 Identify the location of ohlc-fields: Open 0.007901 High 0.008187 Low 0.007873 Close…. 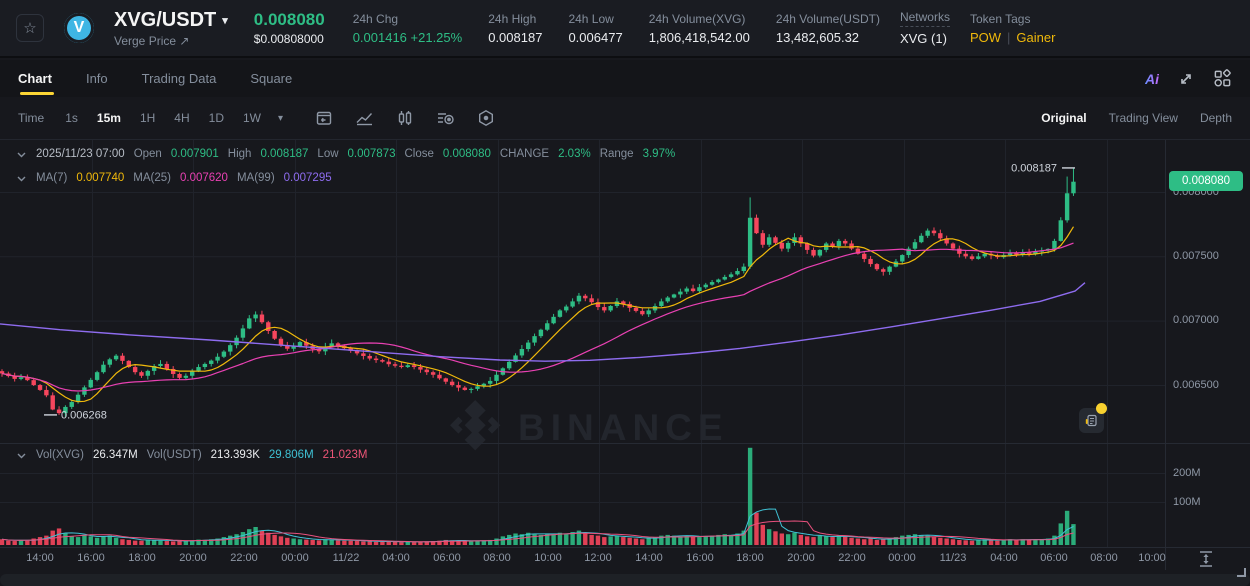
(405, 154).